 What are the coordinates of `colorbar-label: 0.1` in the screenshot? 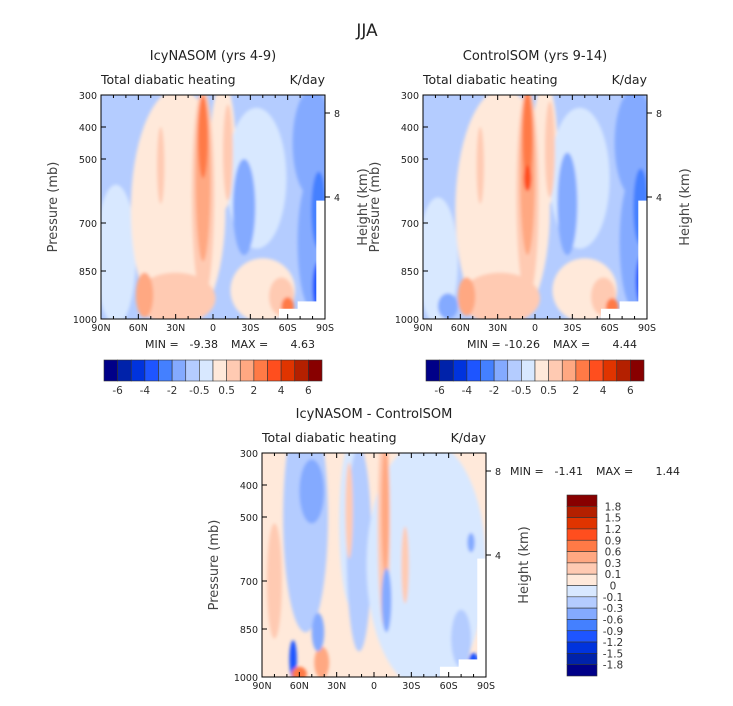 It's located at (613, 575).